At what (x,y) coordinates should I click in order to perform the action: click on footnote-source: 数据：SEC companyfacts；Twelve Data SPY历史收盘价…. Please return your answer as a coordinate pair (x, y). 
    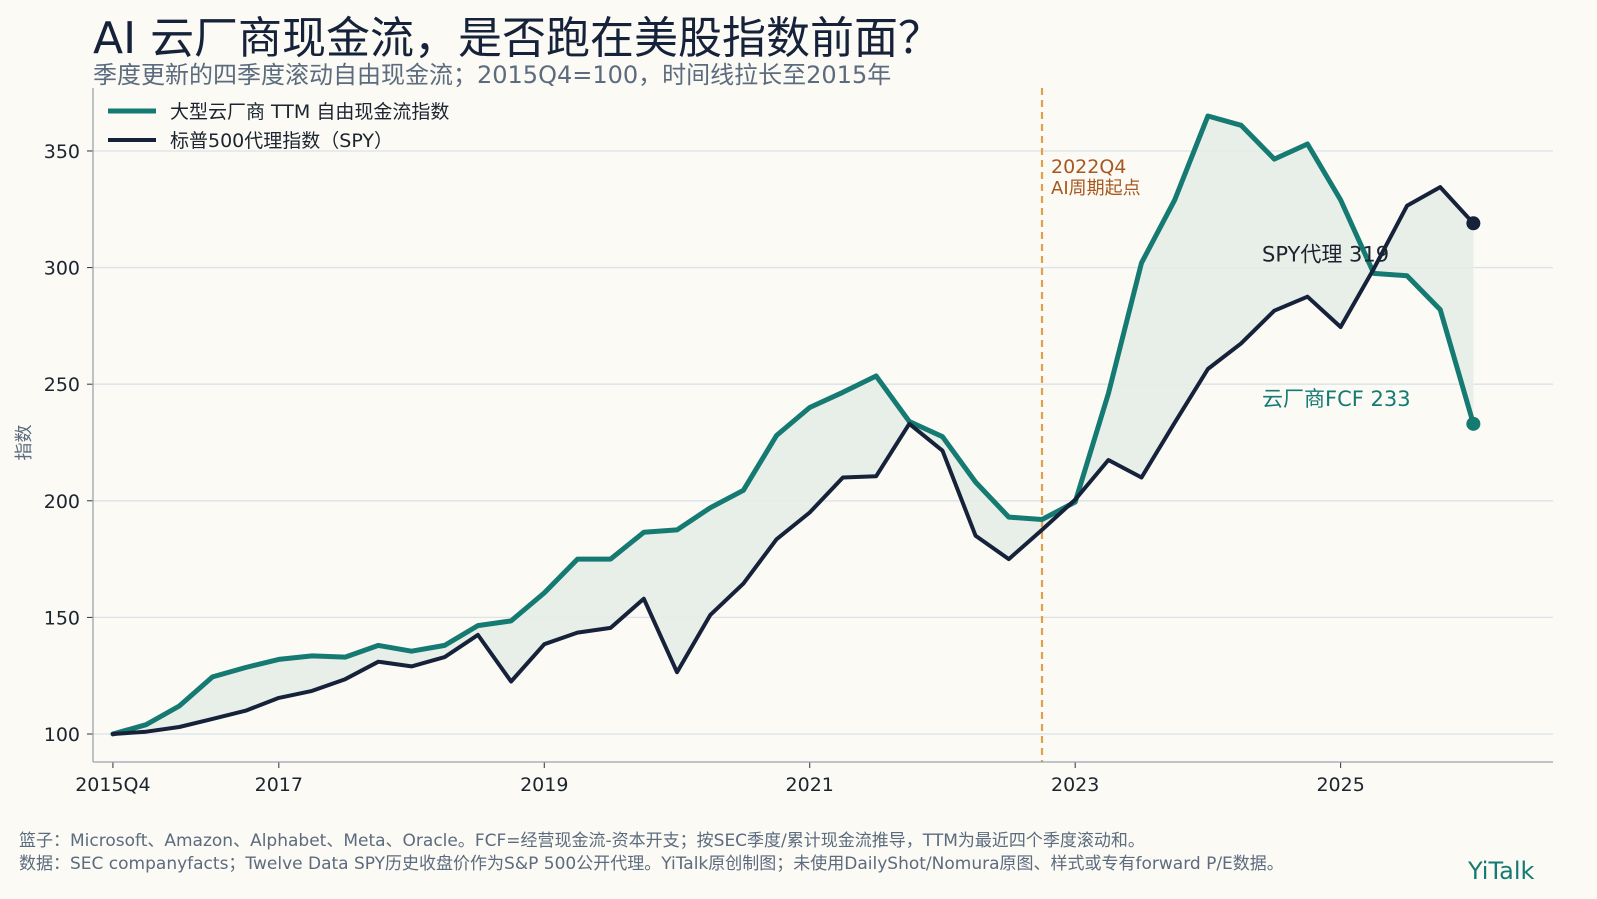
    Looking at the image, I should click on (651, 864).